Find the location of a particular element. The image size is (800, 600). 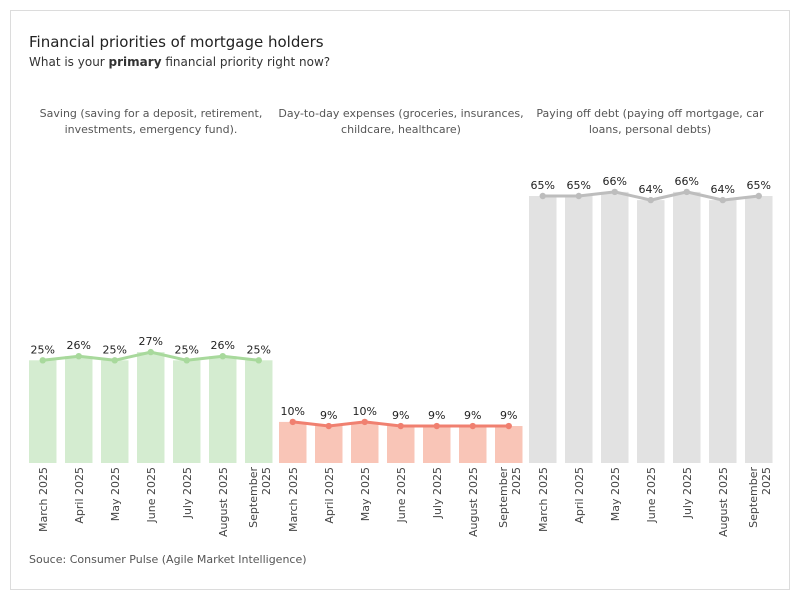

bar-debt-april-2025 is located at coordinates (579, 329).